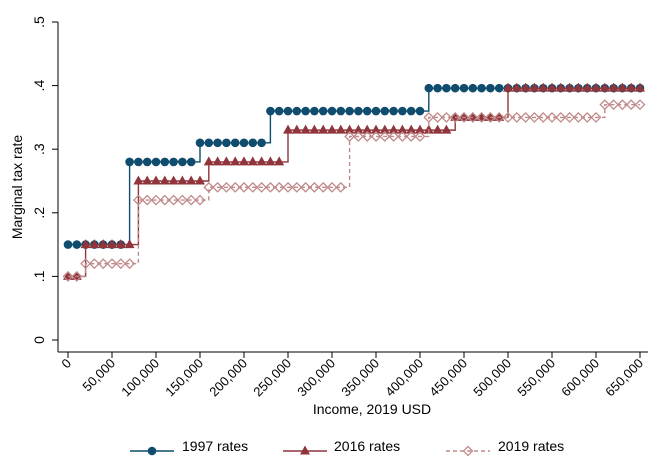 Image resolution: width=653 pixels, height=460 pixels. What do you see at coordinates (39, 86) in the screenshot?
I see `y-tick-label: .4` at bounding box center [39, 86].